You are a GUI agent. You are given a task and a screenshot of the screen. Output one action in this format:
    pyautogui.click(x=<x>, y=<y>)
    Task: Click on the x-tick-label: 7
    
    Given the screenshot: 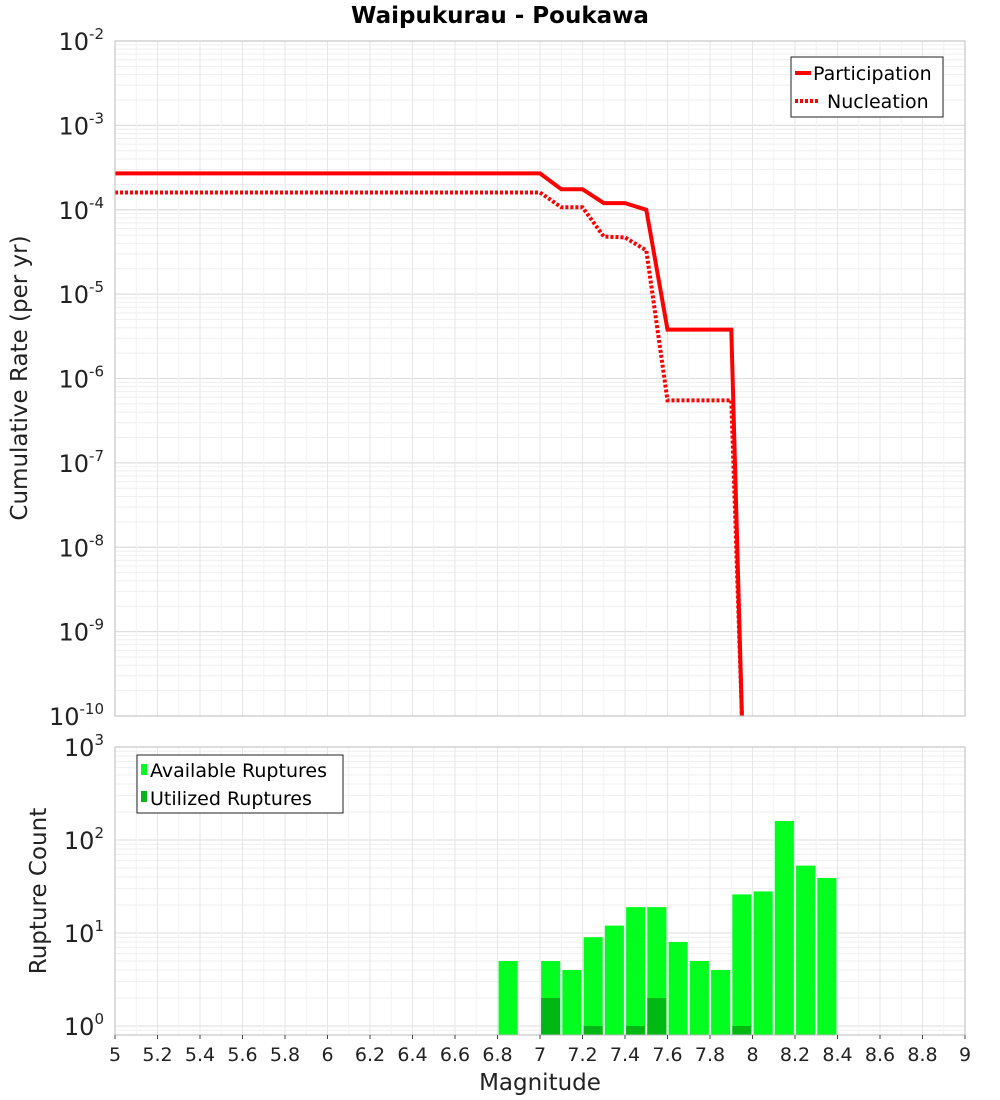 What is the action you would take?
    pyautogui.click(x=540, y=1055)
    